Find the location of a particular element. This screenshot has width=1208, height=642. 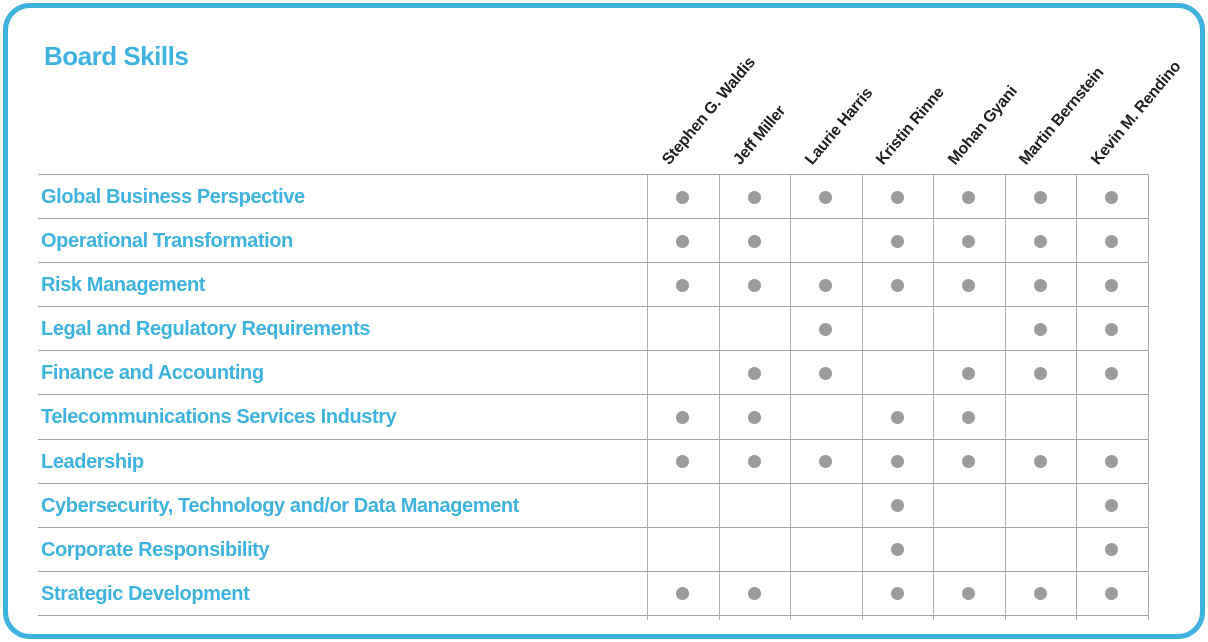

skill-row-label: Finance and Accounting is located at coordinates (152, 373).